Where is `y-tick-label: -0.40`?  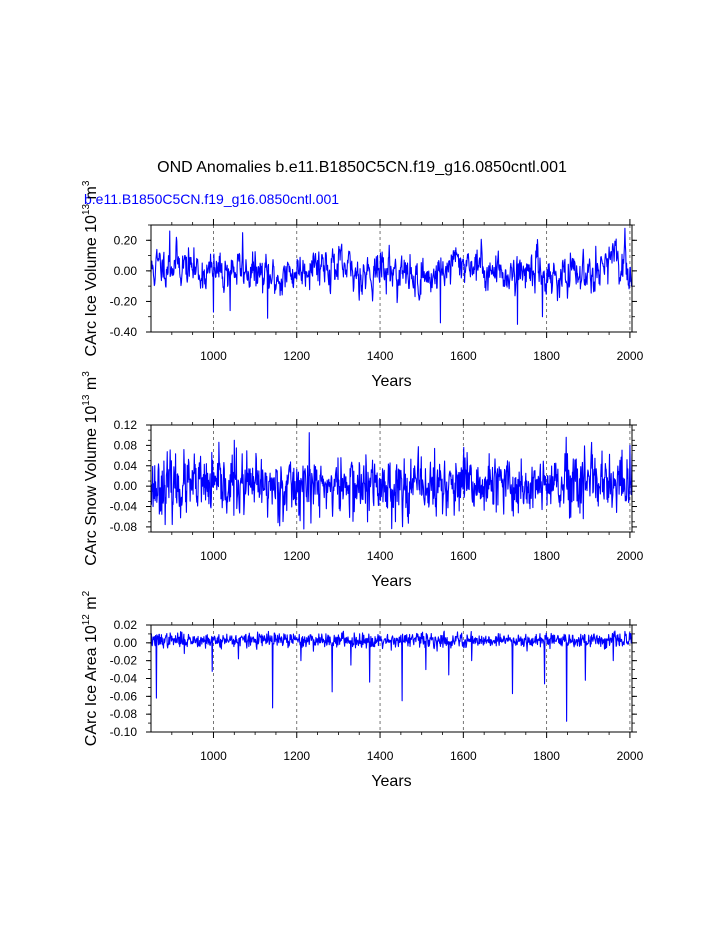
y-tick-label: -0.40 is located at coordinates (124, 332).